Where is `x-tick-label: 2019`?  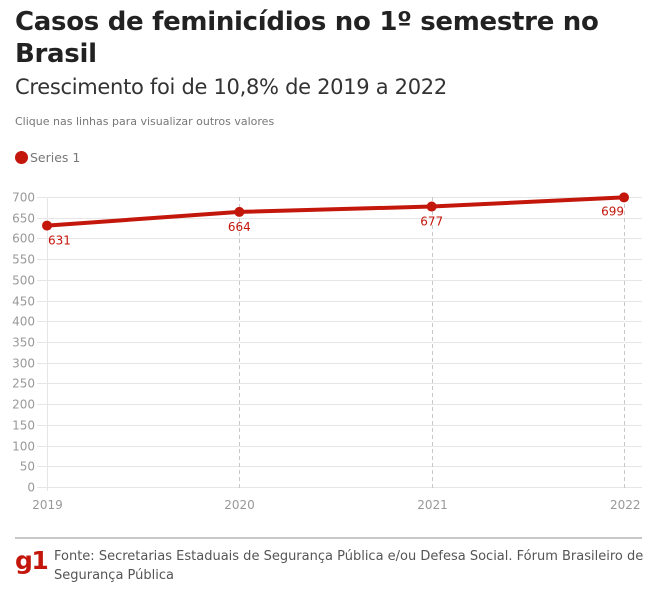 x-tick-label: 2019 is located at coordinates (47, 505).